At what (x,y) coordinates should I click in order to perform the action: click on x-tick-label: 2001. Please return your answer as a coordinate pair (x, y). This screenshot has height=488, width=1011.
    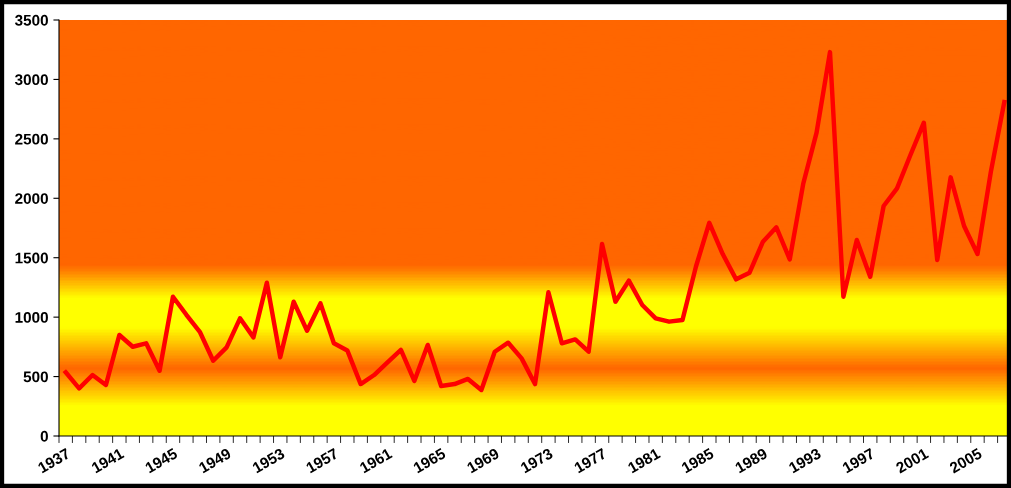
    Looking at the image, I should click on (912, 460).